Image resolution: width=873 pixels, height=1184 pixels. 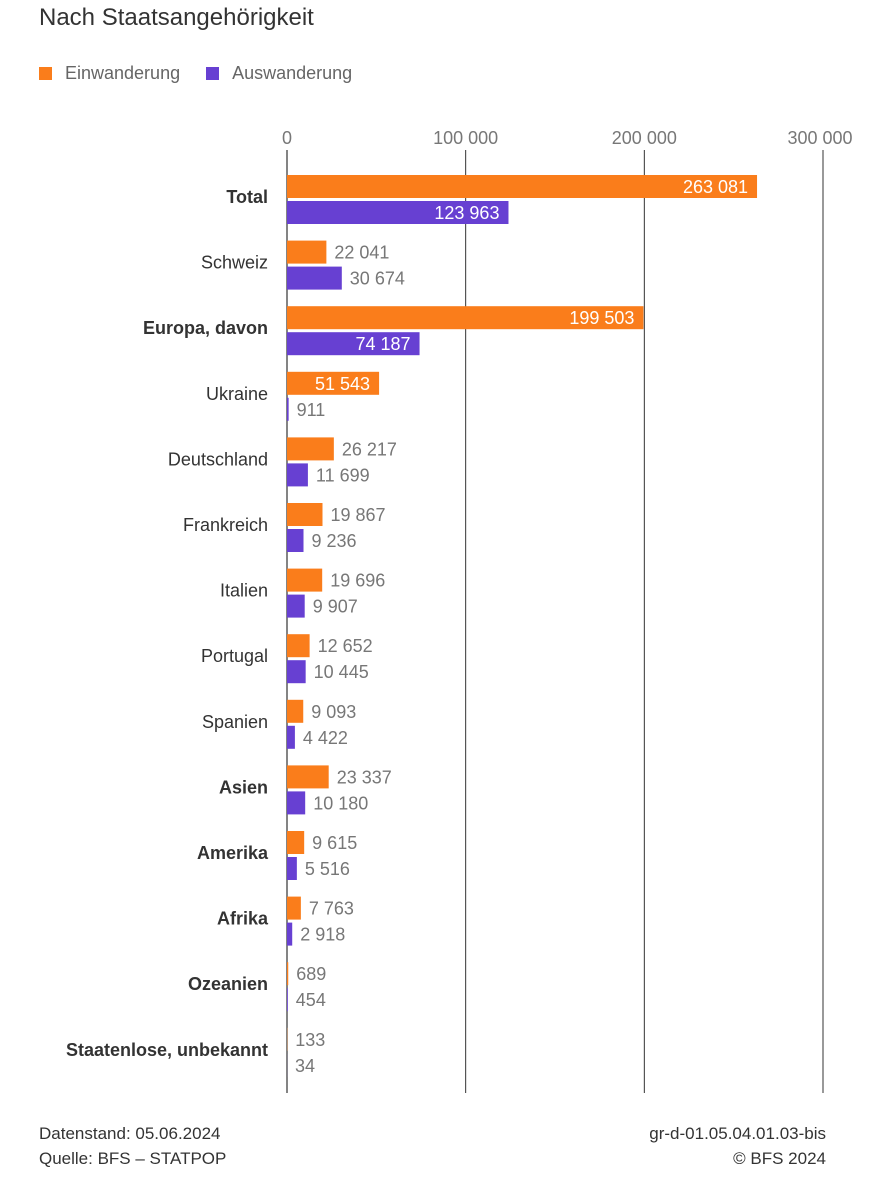 What do you see at coordinates (310, 1040) in the screenshot?
I see `data-label-einwanderung: 133` at bounding box center [310, 1040].